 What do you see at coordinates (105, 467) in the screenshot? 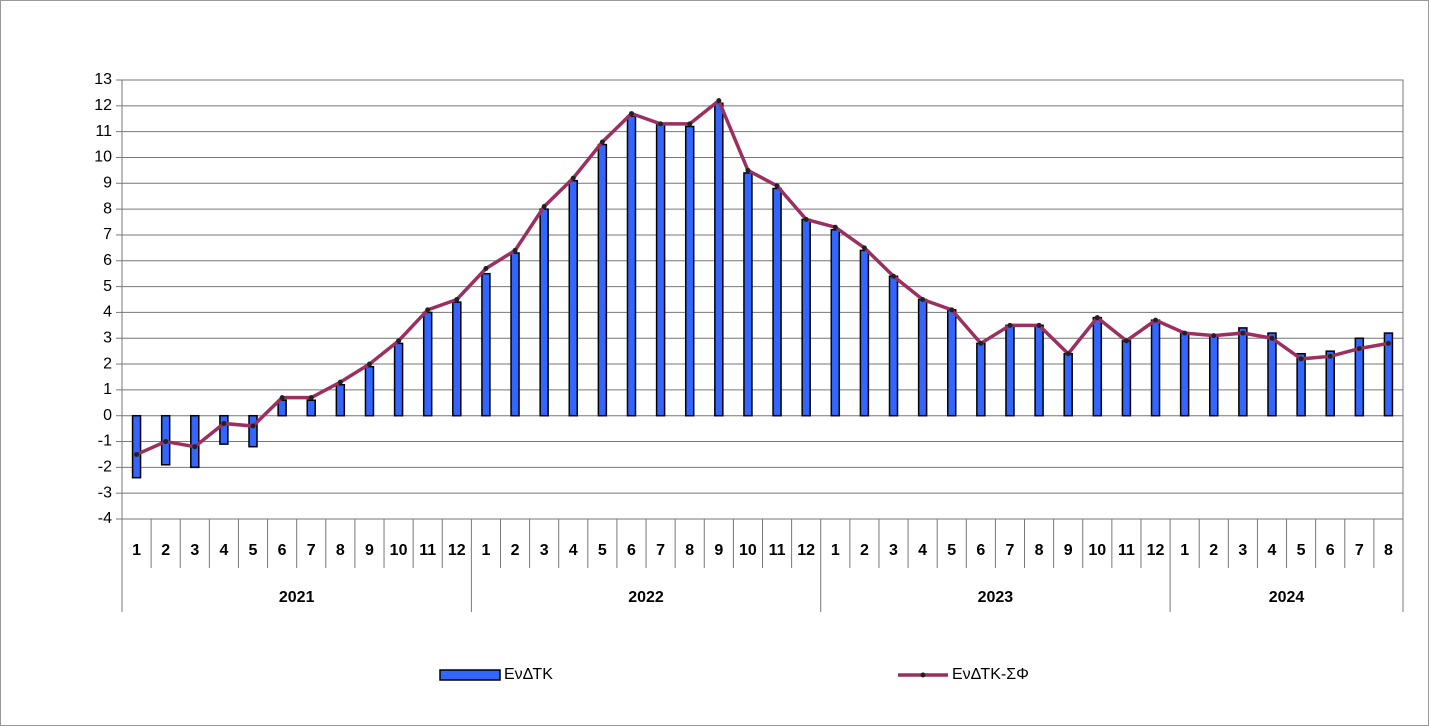
I see `y-tick-label: -2` at bounding box center [105, 467].